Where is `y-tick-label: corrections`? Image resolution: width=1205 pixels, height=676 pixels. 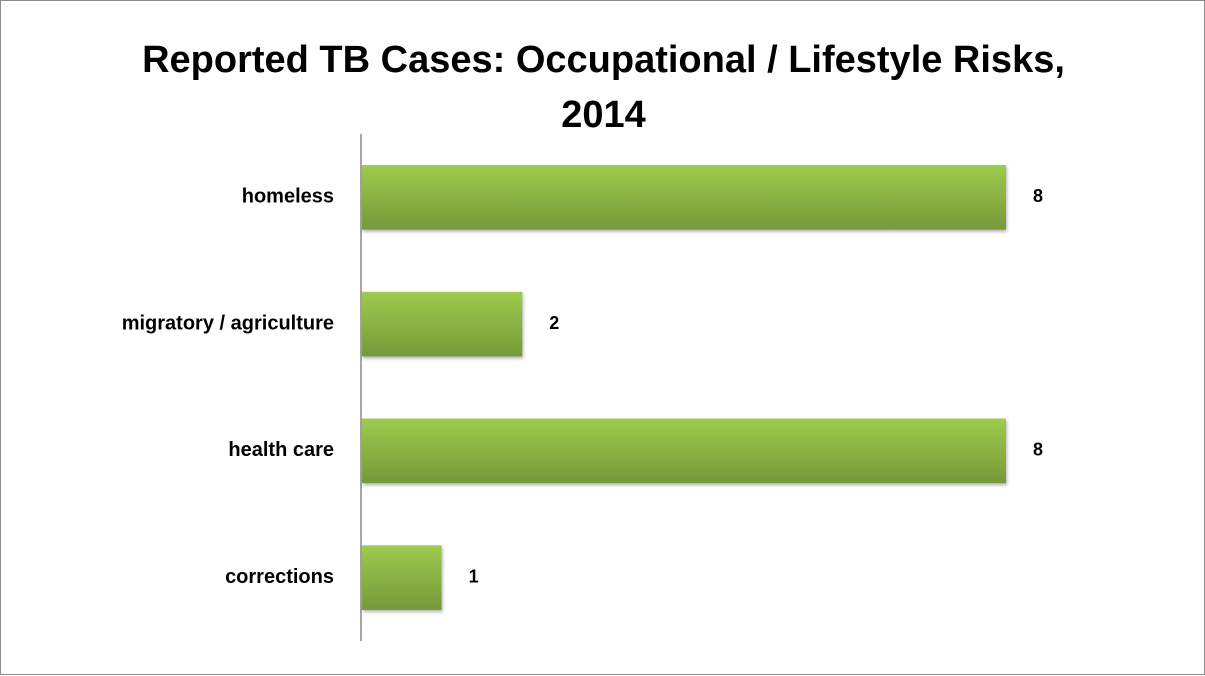 y-tick-label: corrections is located at coordinates (279, 577).